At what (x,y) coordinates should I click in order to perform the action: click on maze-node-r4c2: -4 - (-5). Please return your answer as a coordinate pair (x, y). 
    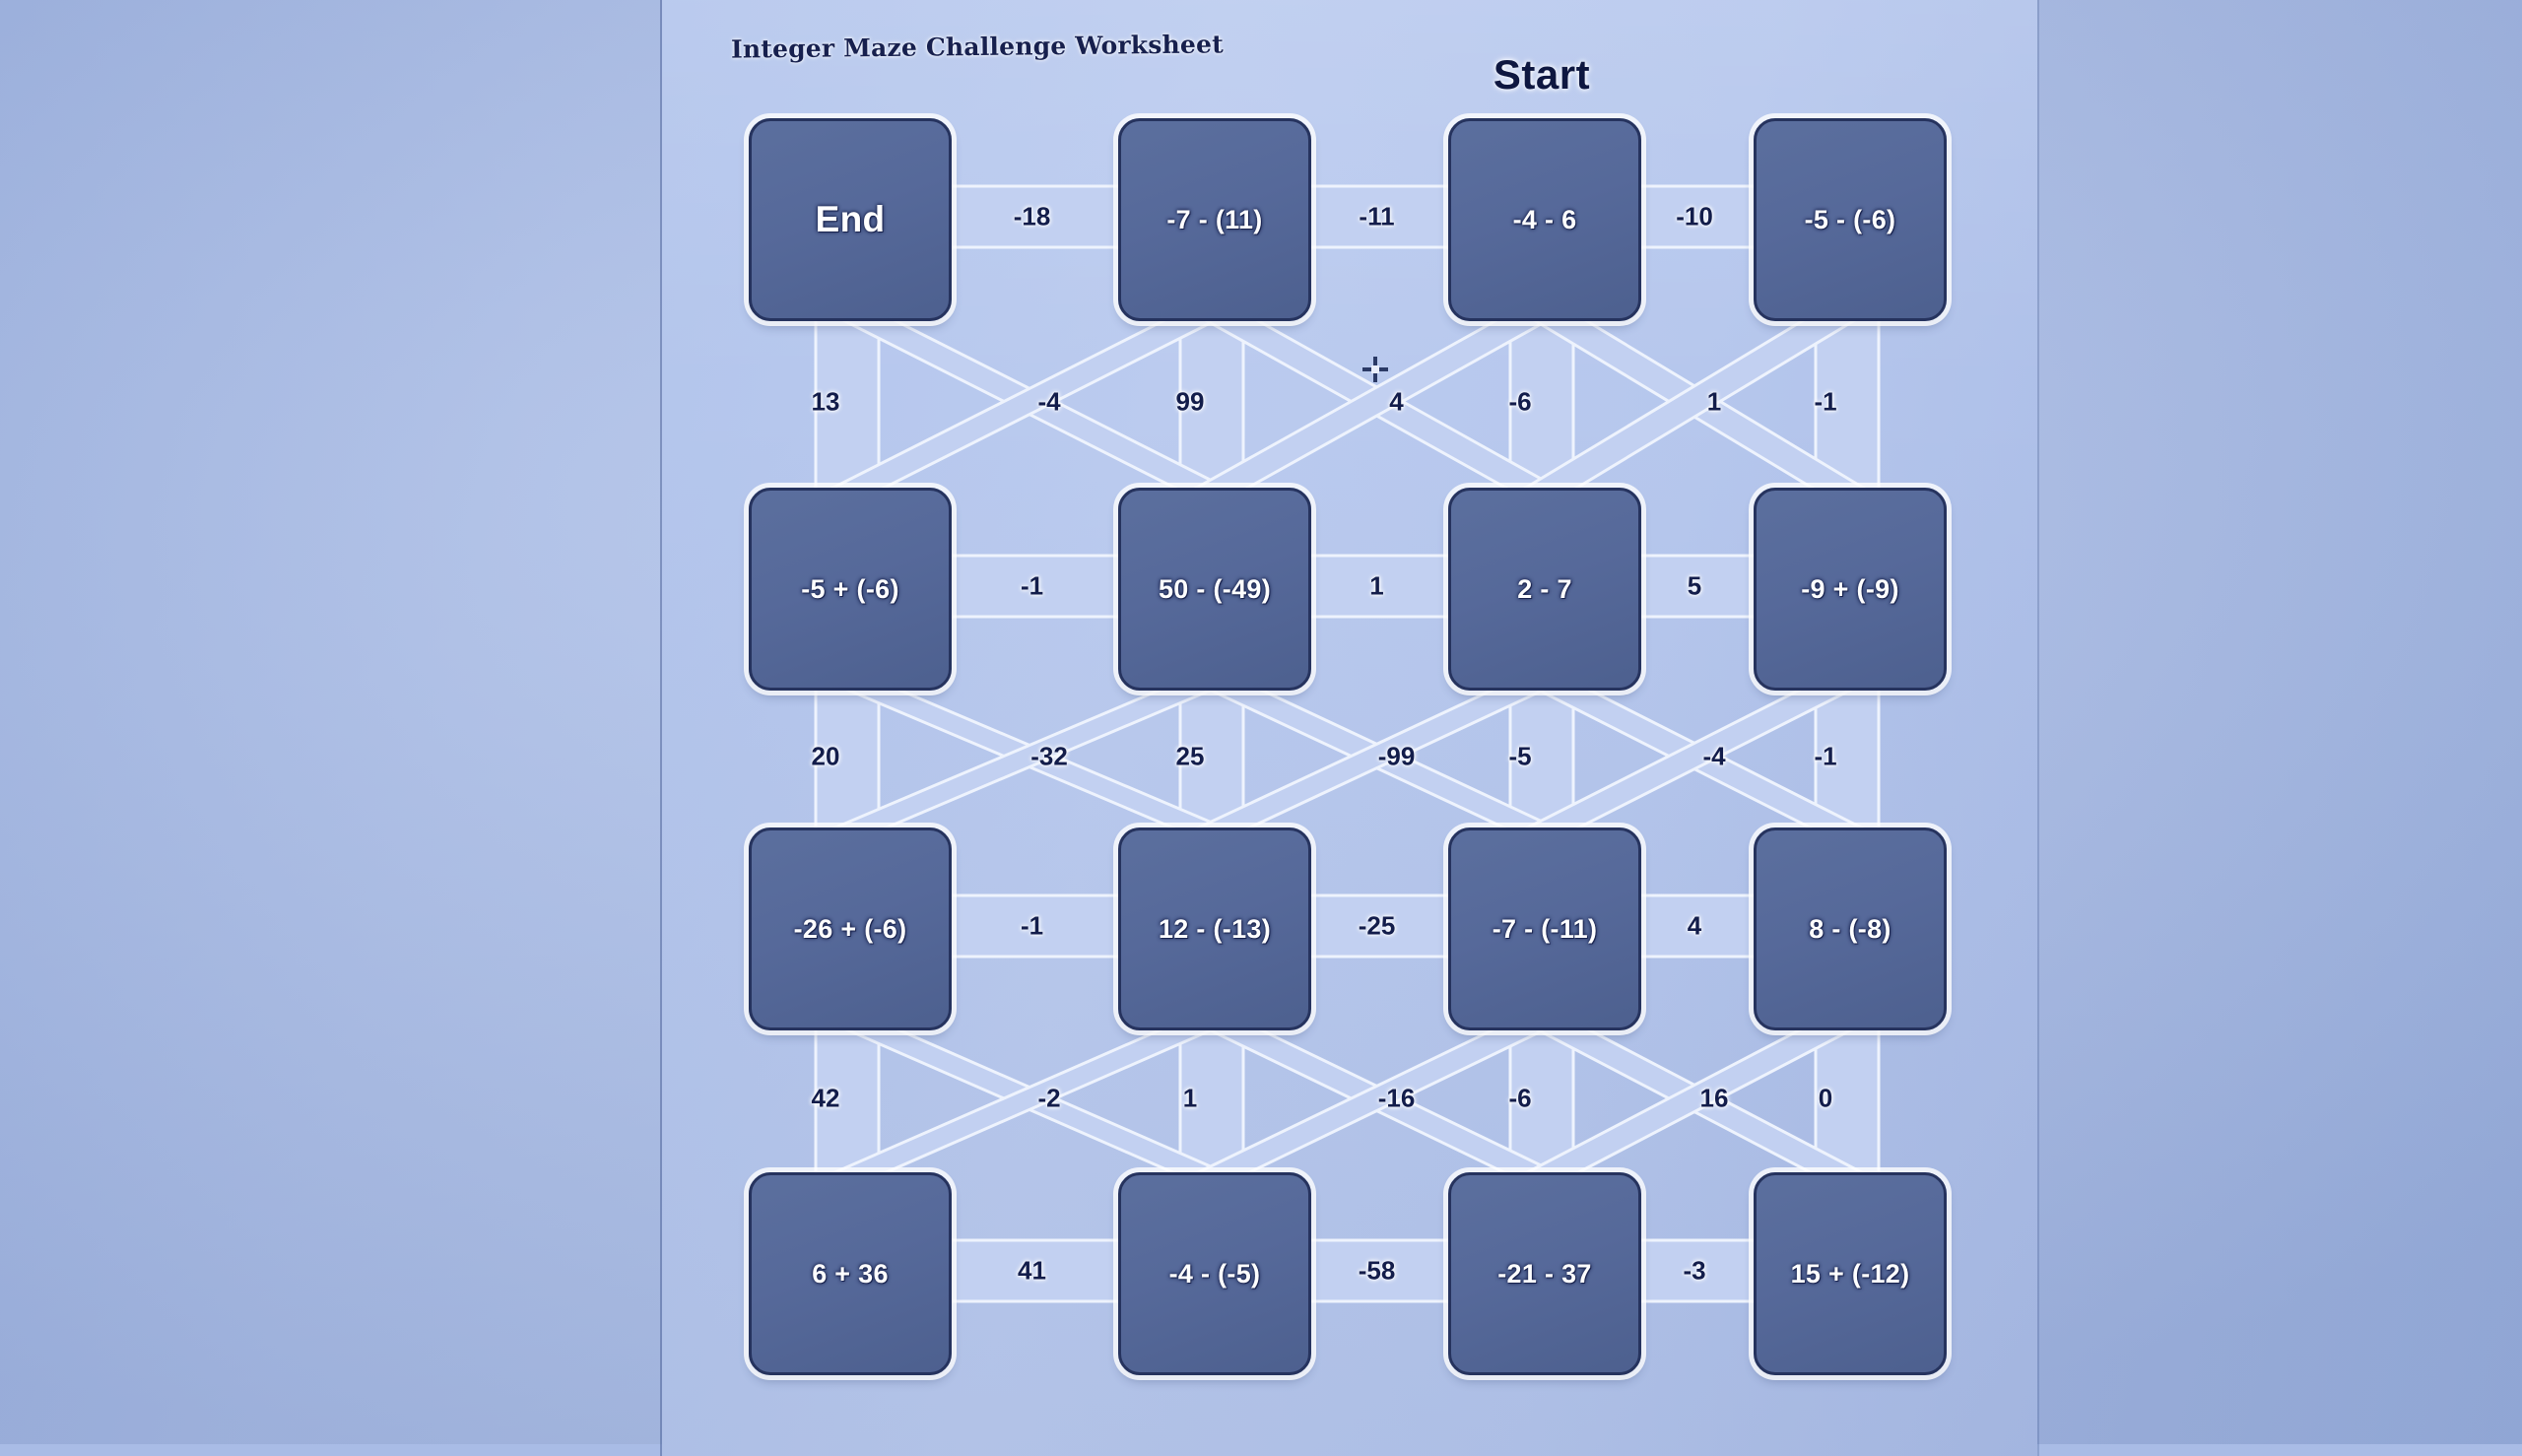
    Looking at the image, I should click on (1214, 1273).